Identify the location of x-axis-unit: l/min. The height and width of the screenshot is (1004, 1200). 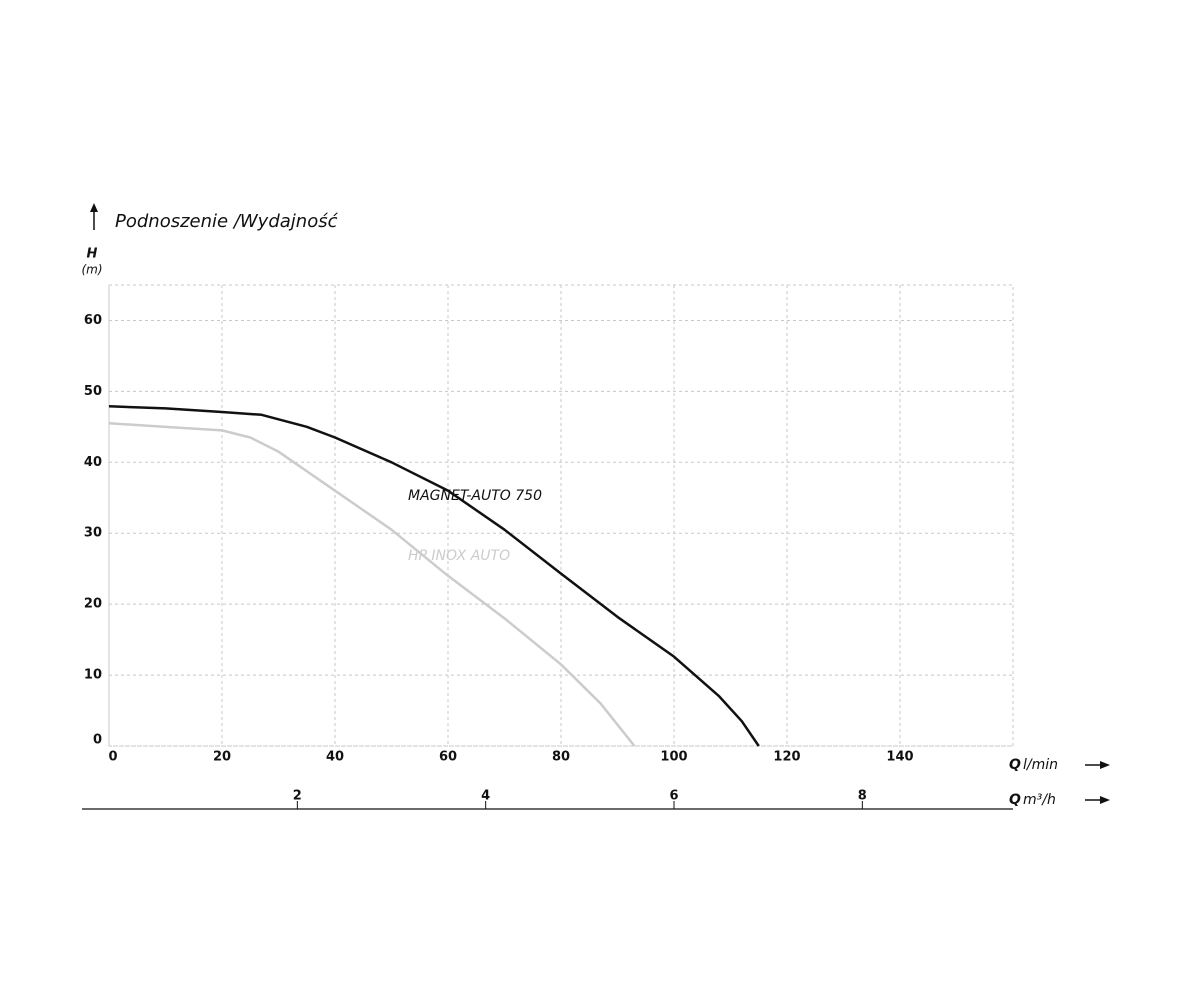
(1040, 765).